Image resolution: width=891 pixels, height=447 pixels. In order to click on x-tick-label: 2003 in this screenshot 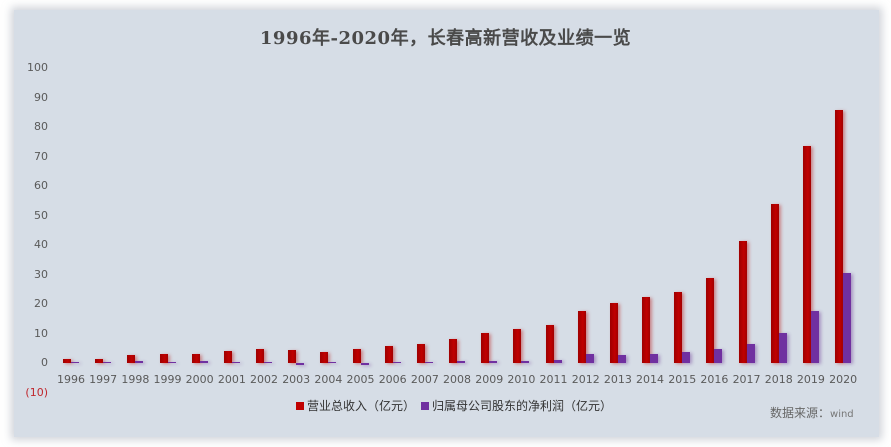, I will do `click(296, 379)`.